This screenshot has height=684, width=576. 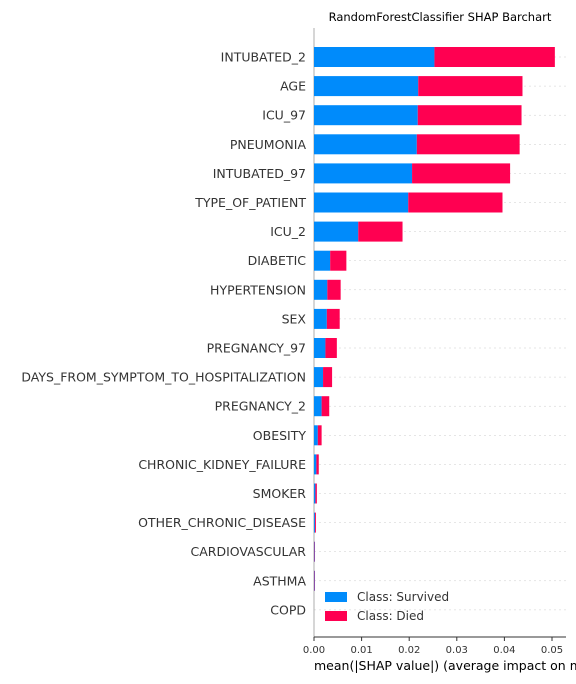 I want to click on bar-survived-chronic-kidney-failure, so click(x=315, y=464).